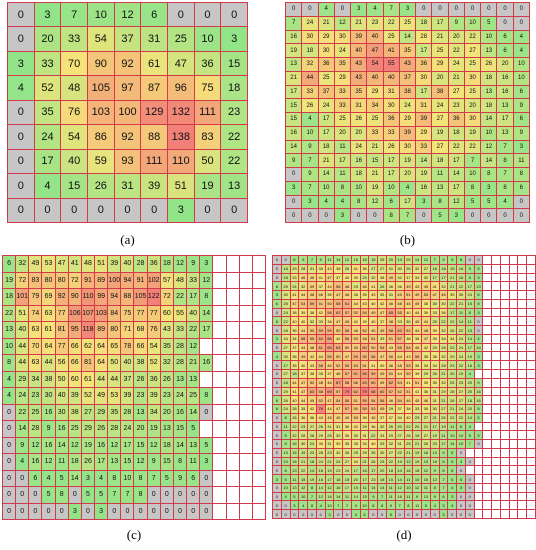 The height and width of the screenshot is (550, 536). What do you see at coordinates (310, 23) in the screenshot?
I see `heatmap-cell: 24` at bounding box center [310, 23].